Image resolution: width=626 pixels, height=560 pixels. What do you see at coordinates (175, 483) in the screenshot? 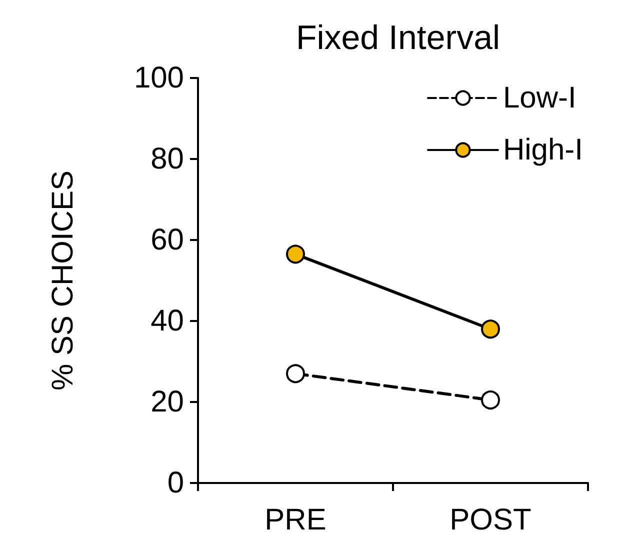
I see `y-tick-label: 0` at bounding box center [175, 483].